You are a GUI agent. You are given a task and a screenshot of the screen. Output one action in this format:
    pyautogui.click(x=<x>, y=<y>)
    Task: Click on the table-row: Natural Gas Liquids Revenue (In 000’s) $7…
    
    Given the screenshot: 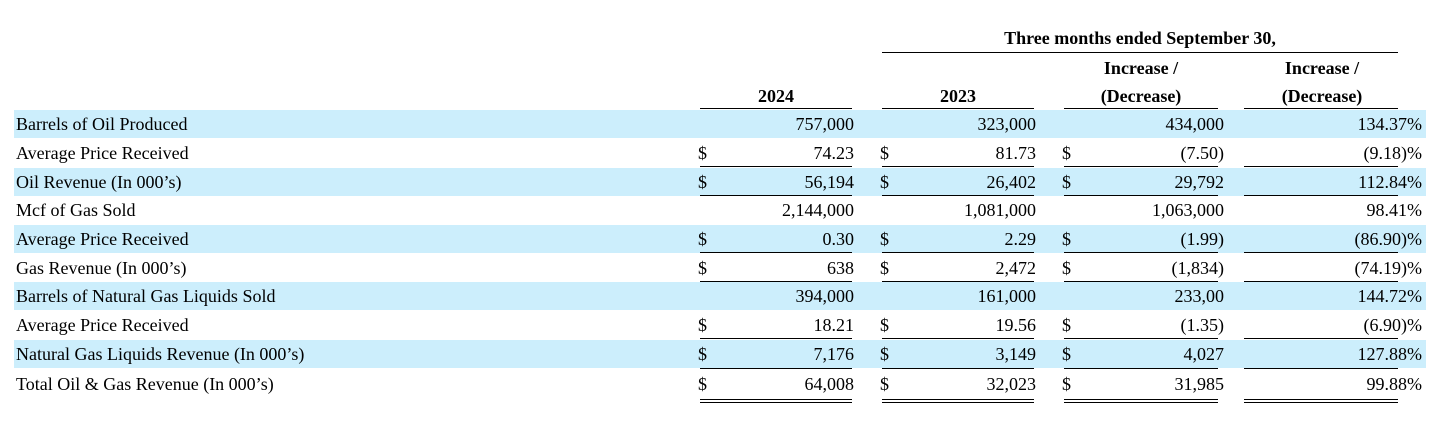 What is the action you would take?
    pyautogui.click(x=723, y=354)
    